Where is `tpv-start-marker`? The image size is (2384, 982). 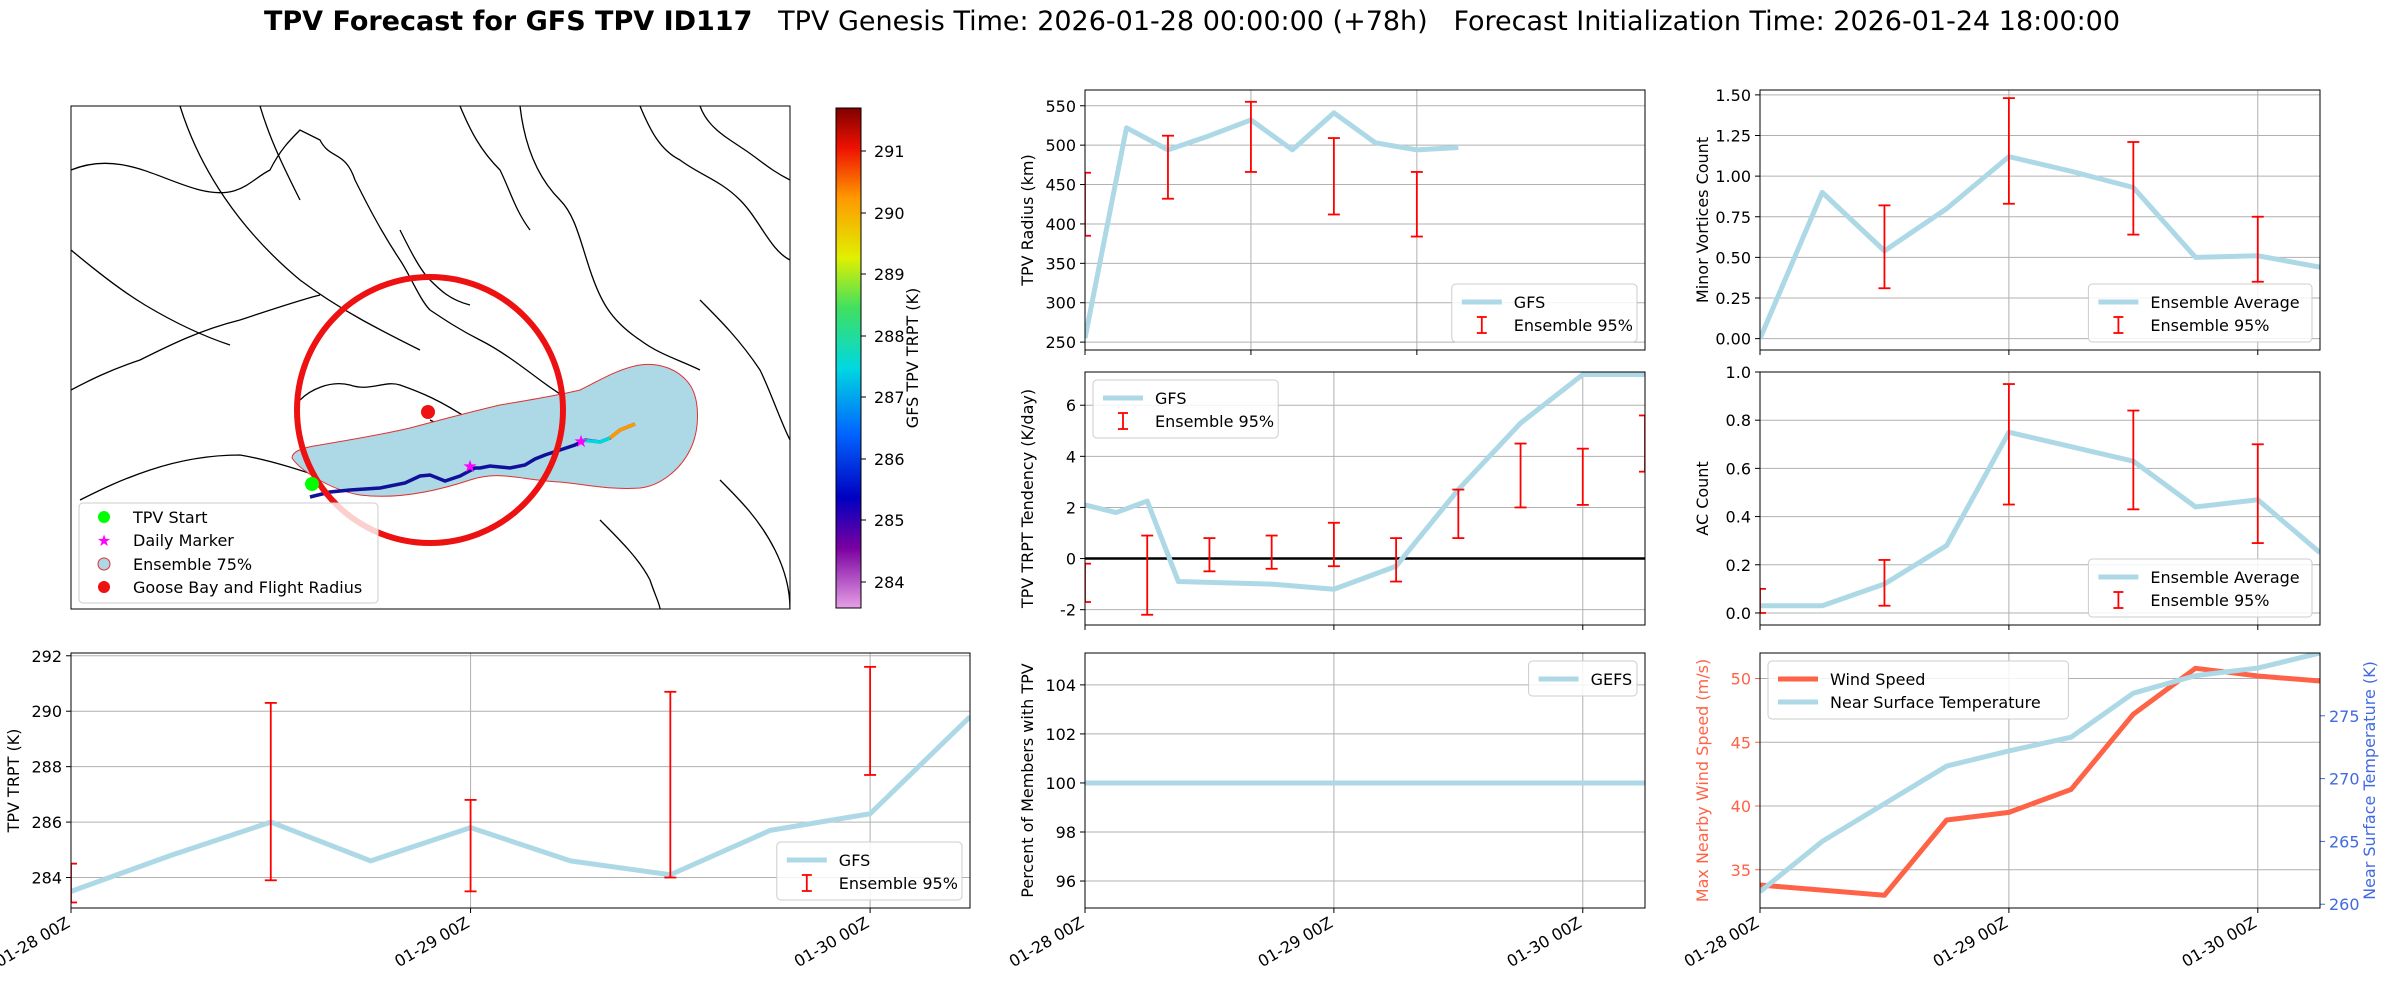 tpv-start-marker is located at coordinates (312, 484).